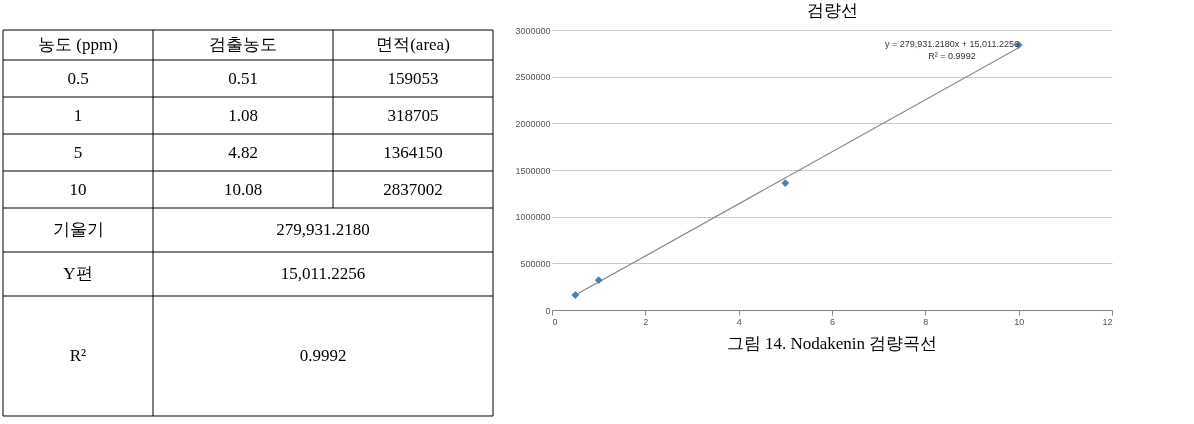  Describe the element at coordinates (323, 273) in the screenshot. I see `text: 15,011.2256` at that location.